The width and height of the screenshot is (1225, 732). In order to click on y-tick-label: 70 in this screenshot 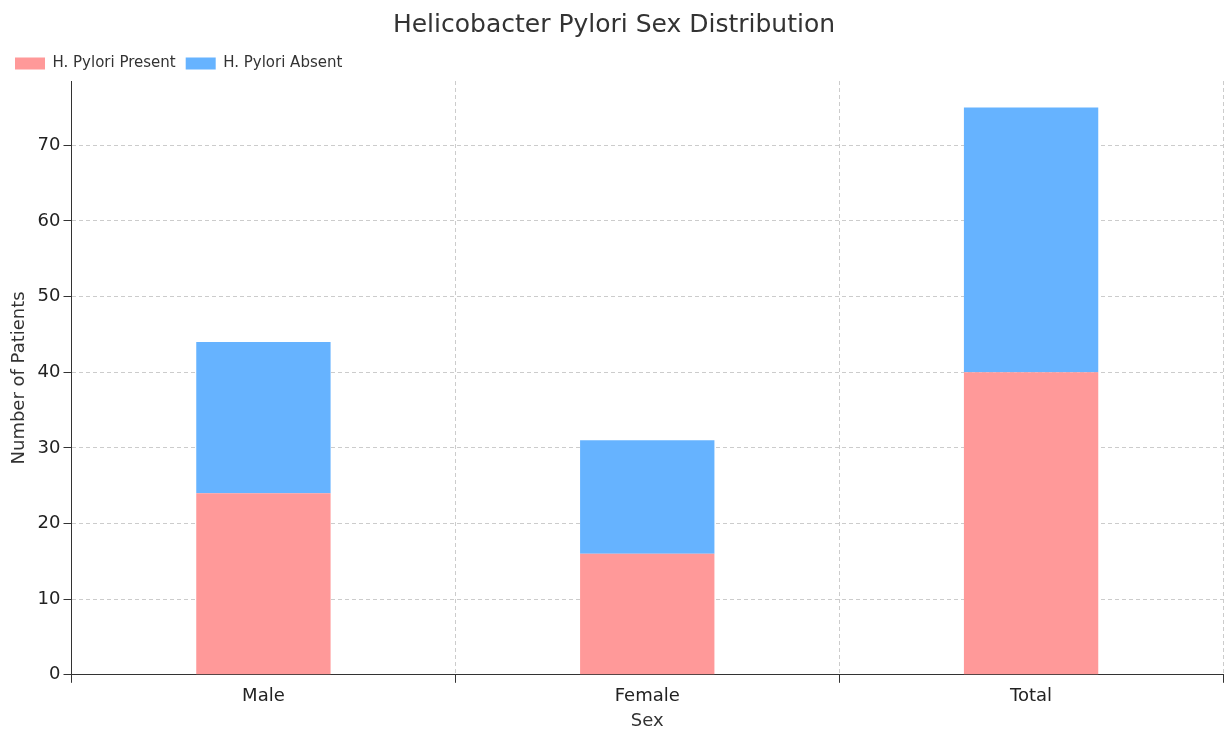, I will do `click(49, 143)`.